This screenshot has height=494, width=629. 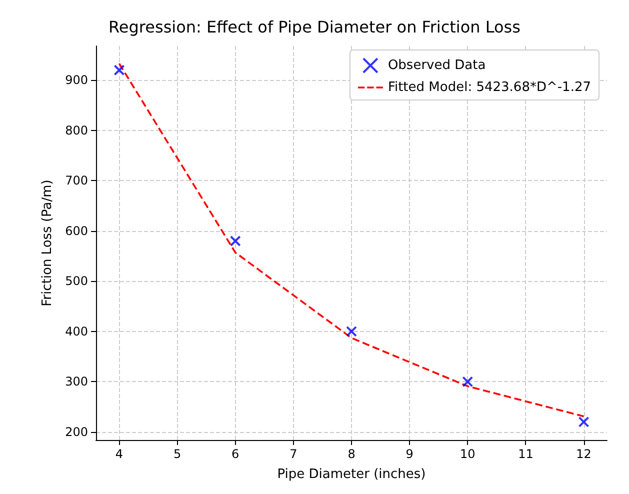 I want to click on x-tick-label: 10, so click(x=468, y=454).